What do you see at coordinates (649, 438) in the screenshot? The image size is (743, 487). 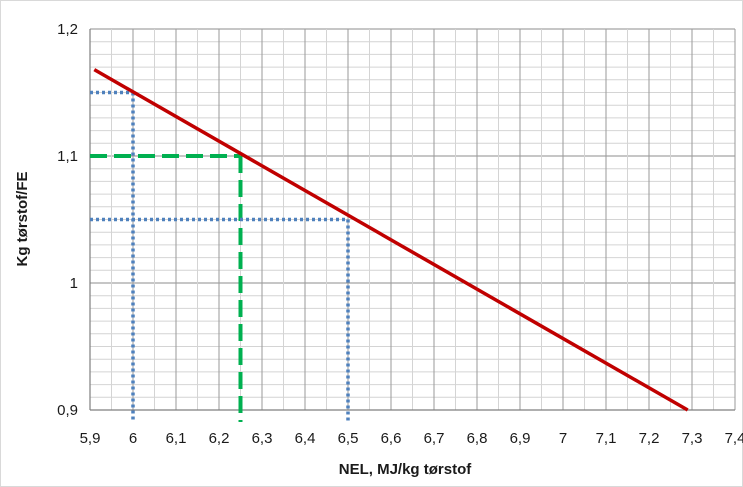 I see `x-tick-label: 7,2` at bounding box center [649, 438].